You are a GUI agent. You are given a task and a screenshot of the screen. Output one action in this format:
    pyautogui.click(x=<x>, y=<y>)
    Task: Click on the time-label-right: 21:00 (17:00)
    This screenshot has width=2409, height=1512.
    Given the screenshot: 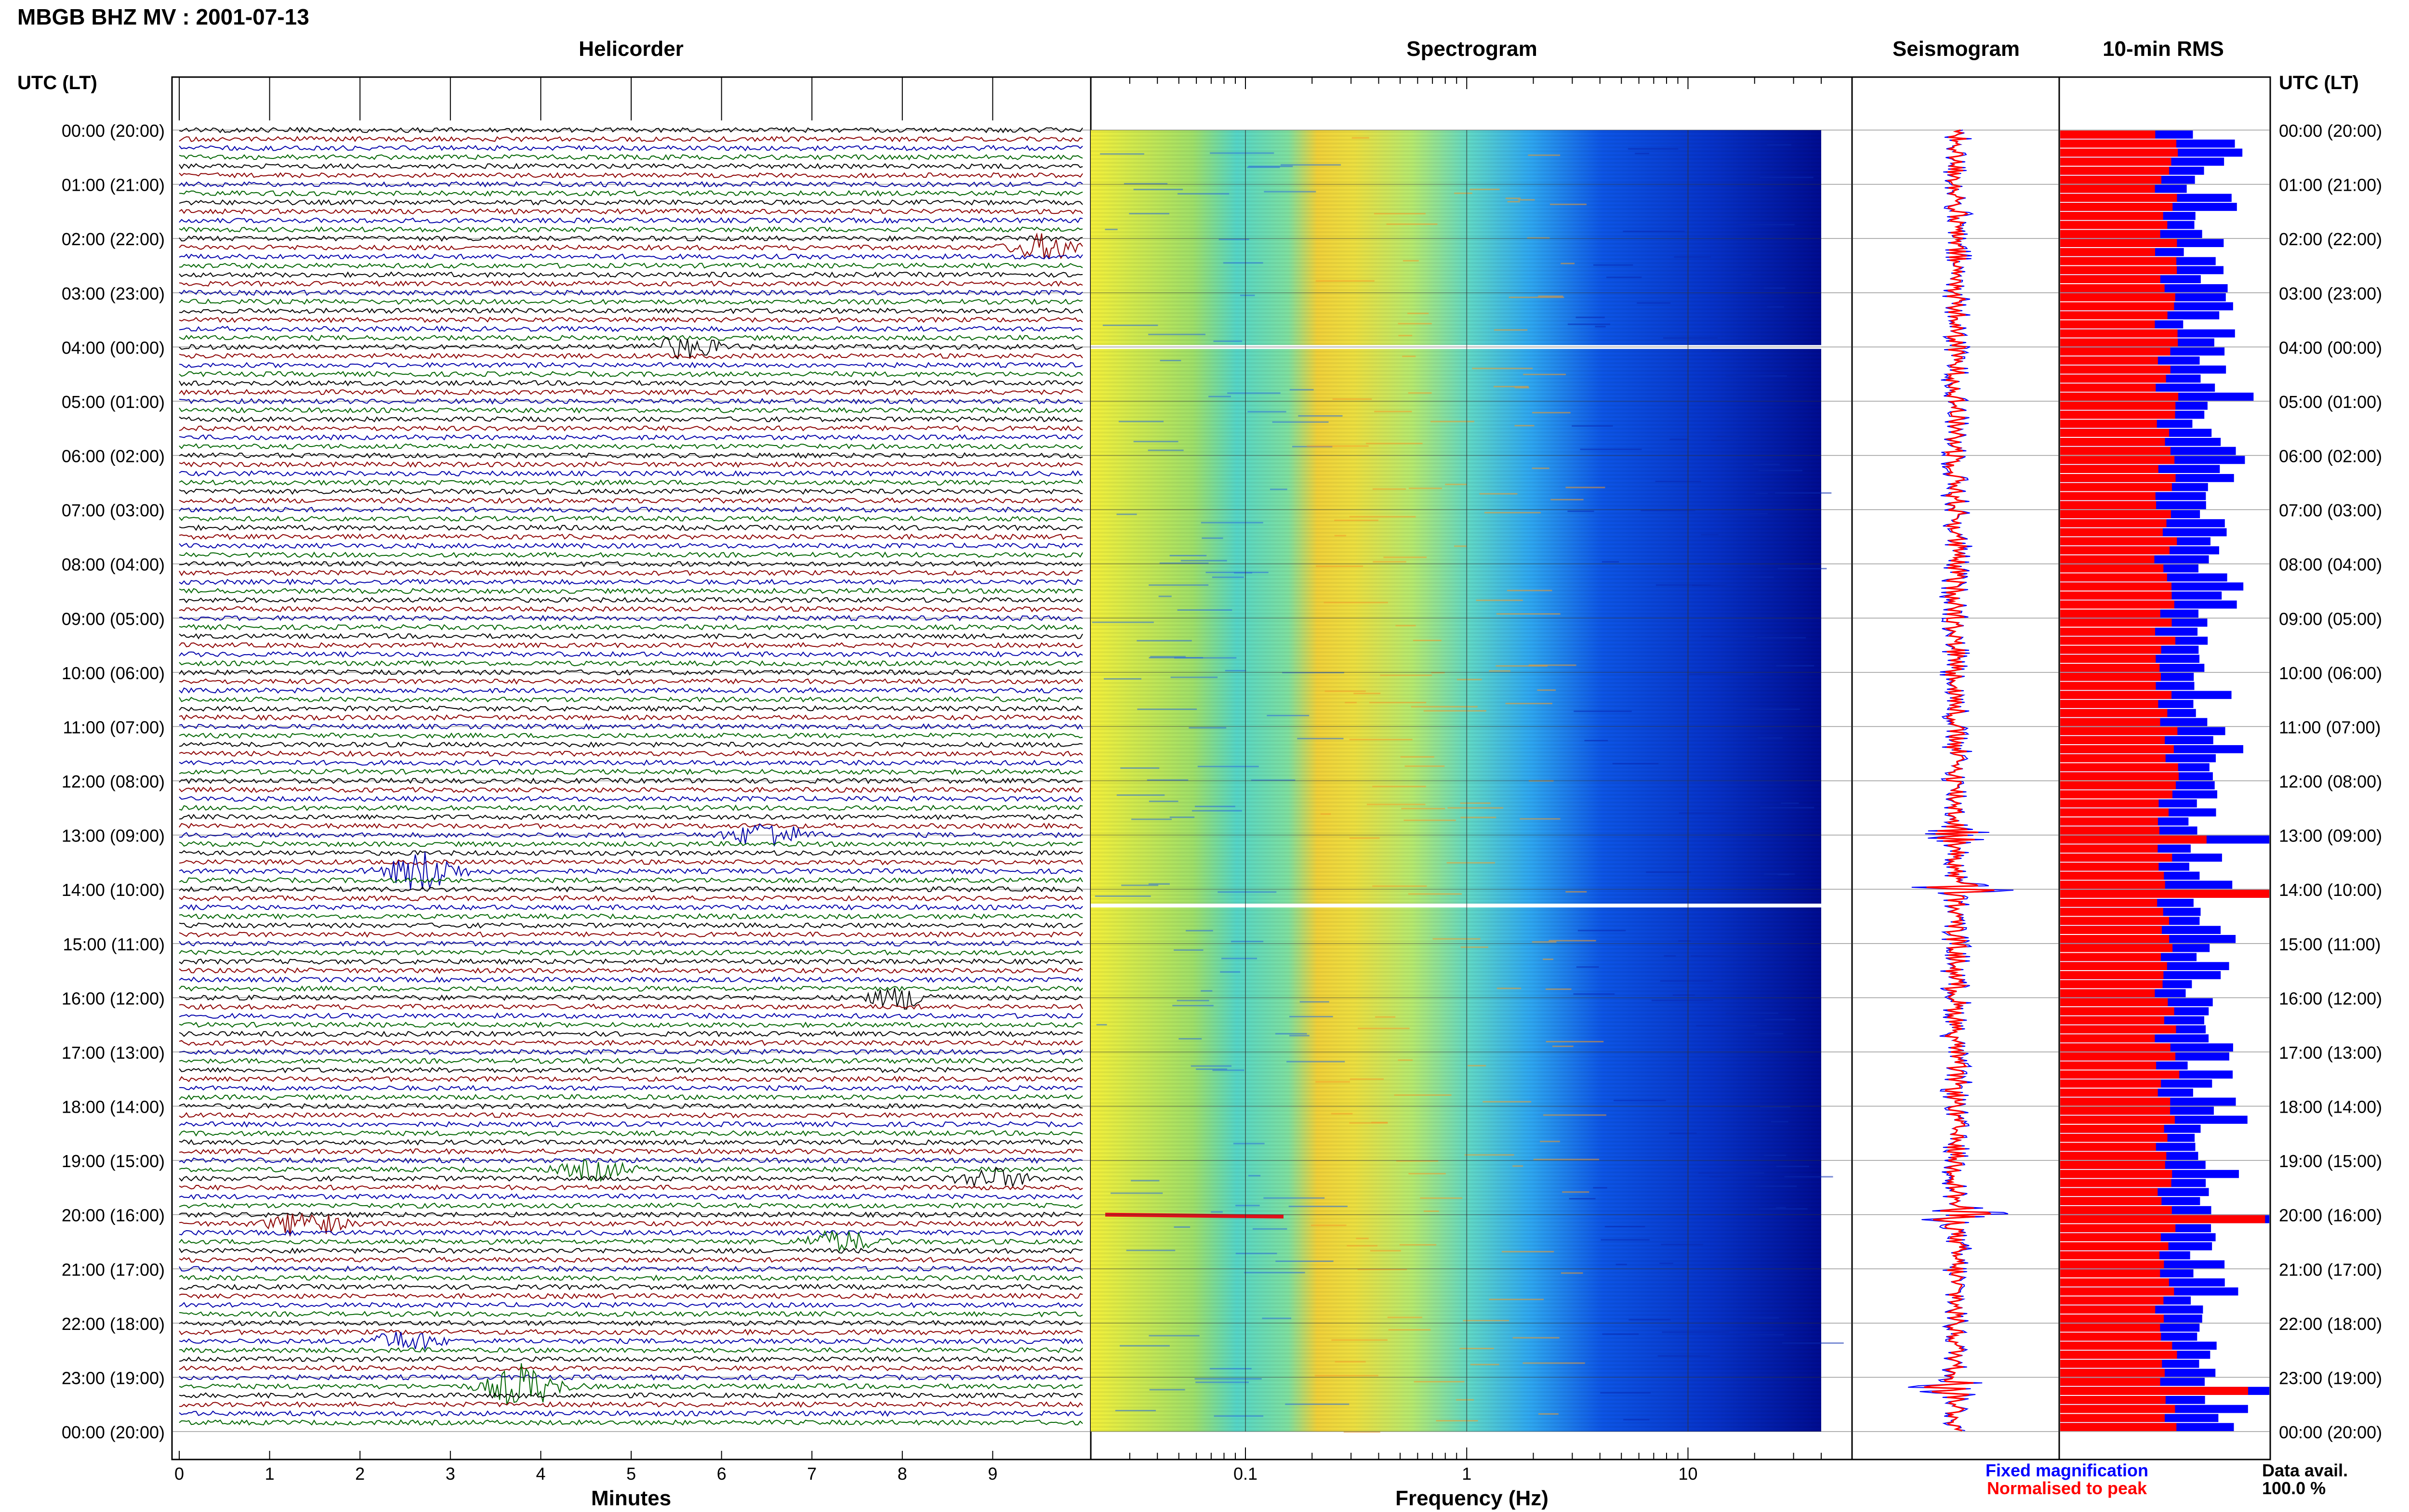 What is the action you would take?
    pyautogui.click(x=2330, y=1269)
    